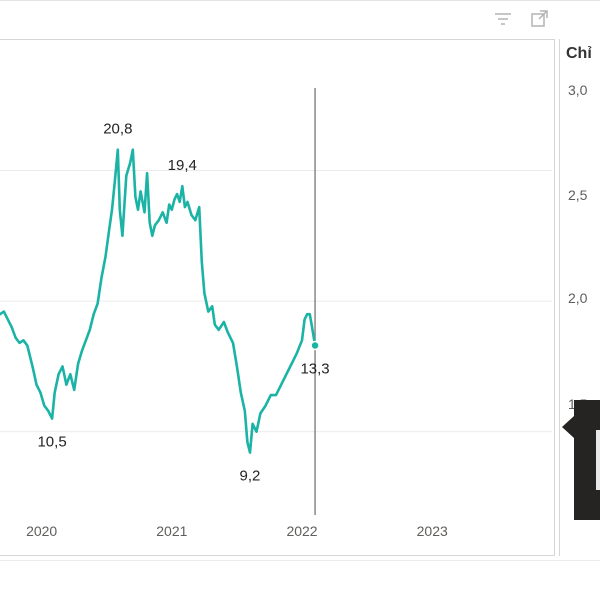 The height and width of the screenshot is (600, 600). What do you see at coordinates (578, 90) in the screenshot?
I see `y-tick-label: 3,0` at bounding box center [578, 90].